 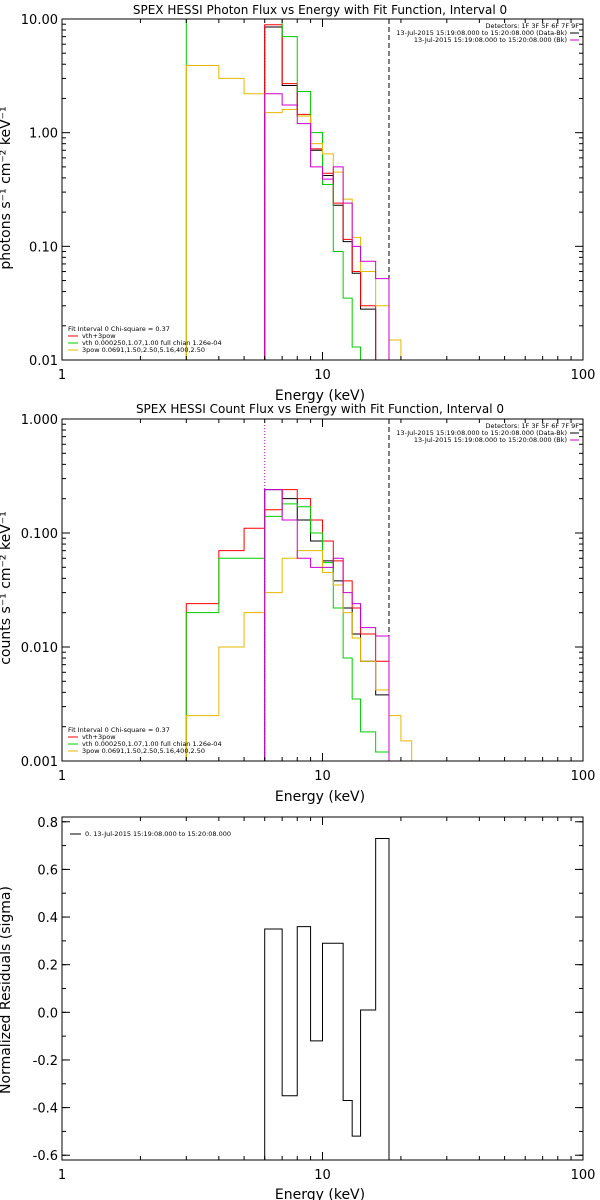 What do you see at coordinates (45, 1156) in the screenshot?
I see `y-tick-label: -0.6` at bounding box center [45, 1156].